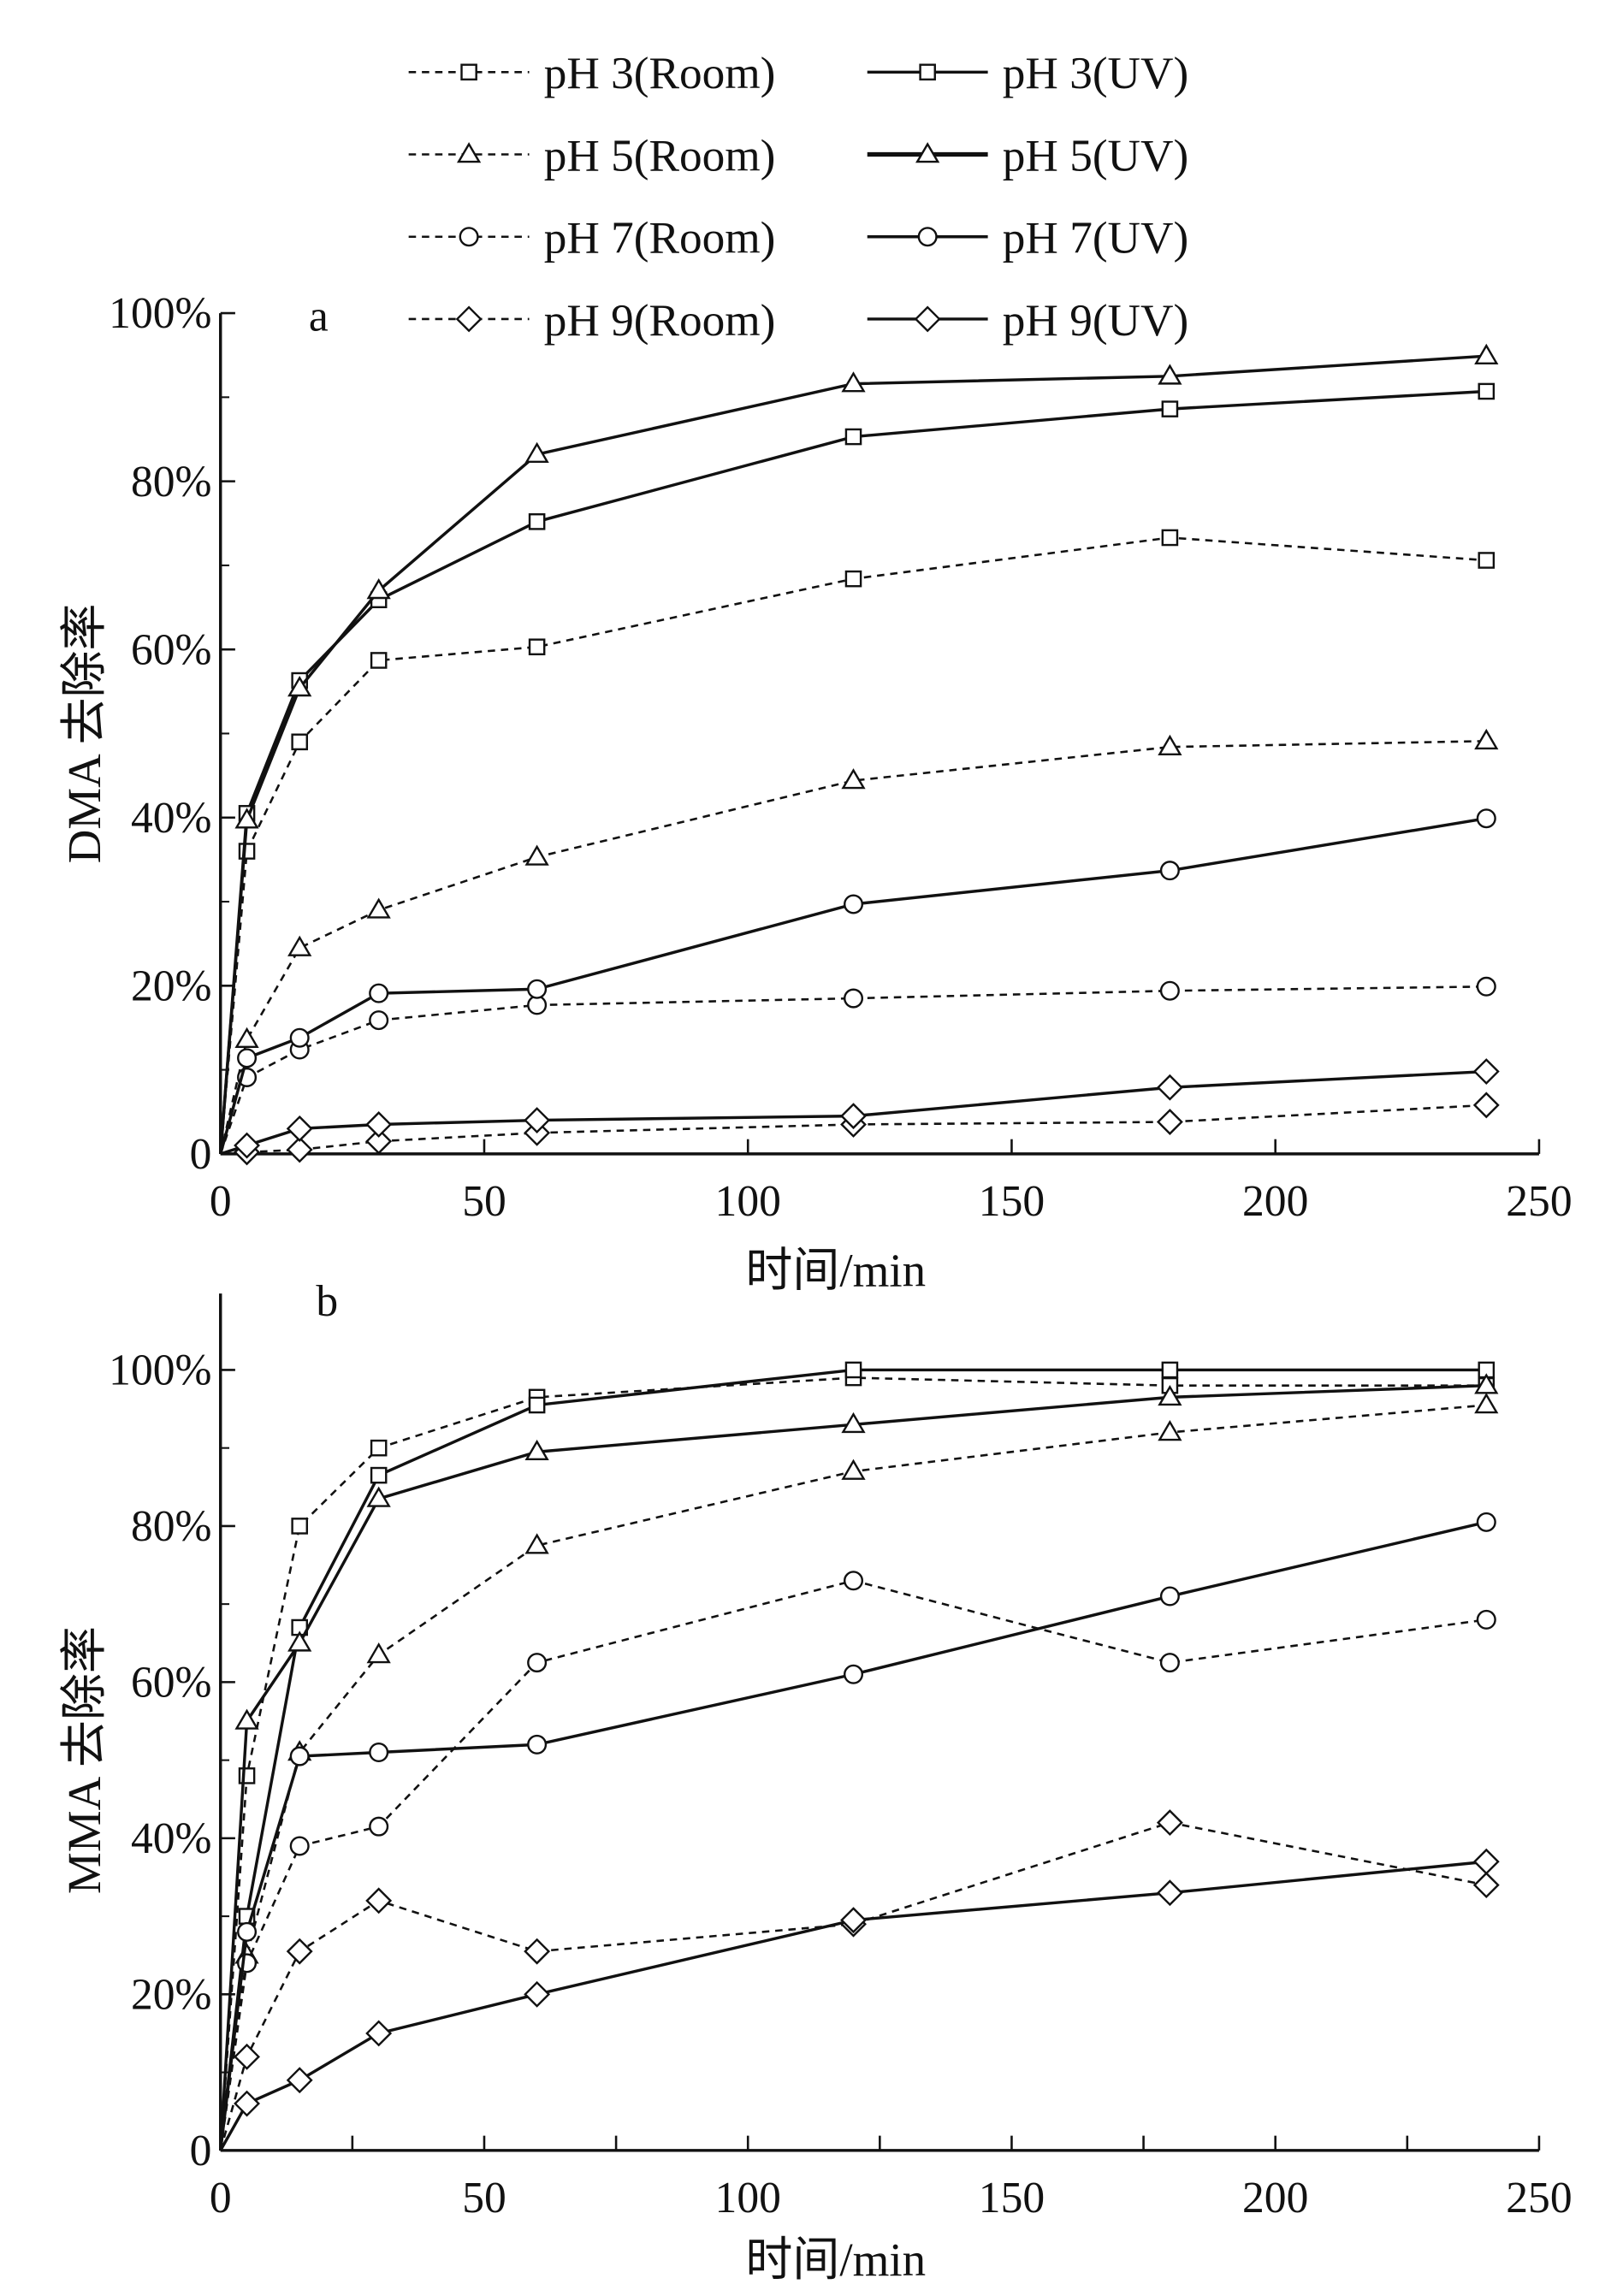 The image size is (1617, 2296). Describe the element at coordinates (201, 2151) in the screenshot. I see `y-tick-label: 0` at that location.